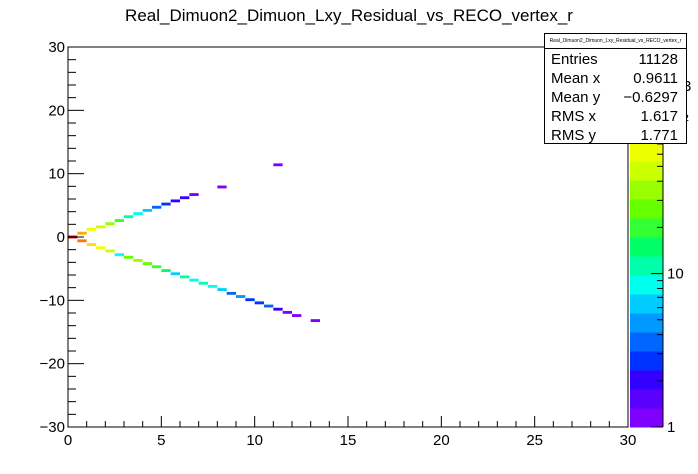 This screenshot has width=698, height=474. Describe the element at coordinates (56, 47) in the screenshot. I see `y-tick-label: 30` at that location.